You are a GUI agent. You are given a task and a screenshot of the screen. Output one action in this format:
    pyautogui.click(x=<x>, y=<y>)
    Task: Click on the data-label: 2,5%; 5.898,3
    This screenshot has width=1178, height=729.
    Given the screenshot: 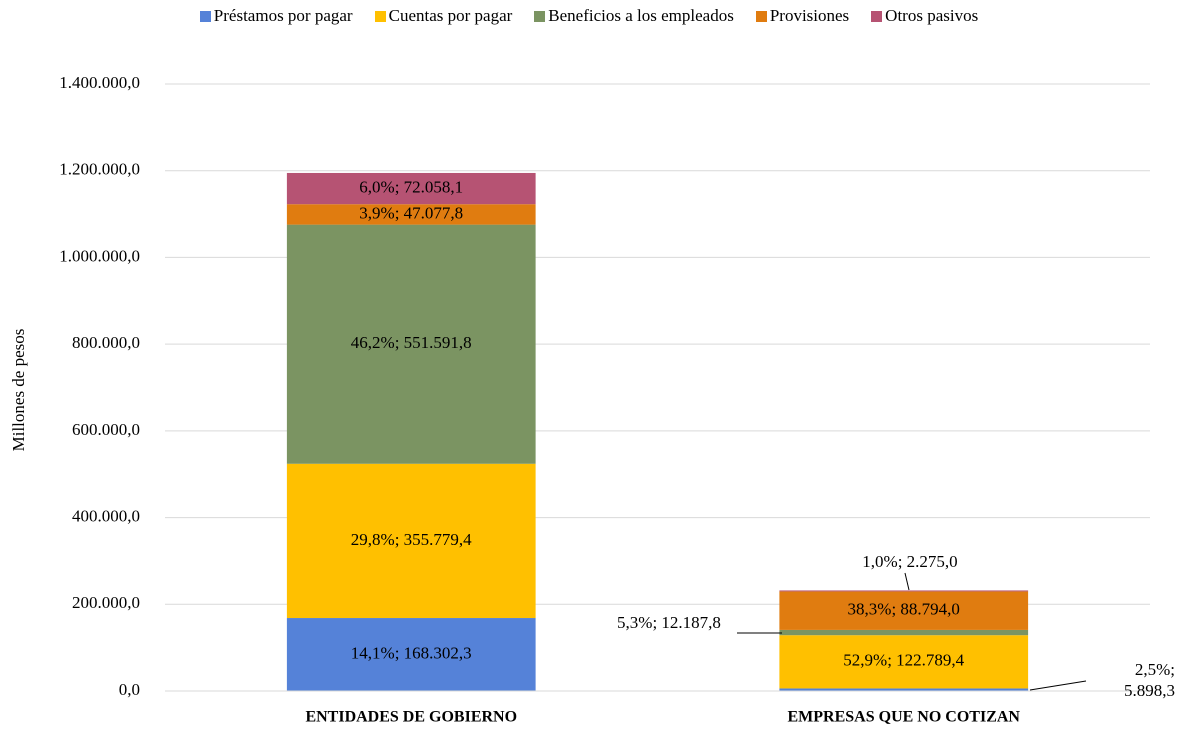 What is the action you would take?
    pyautogui.click(x=1149, y=680)
    